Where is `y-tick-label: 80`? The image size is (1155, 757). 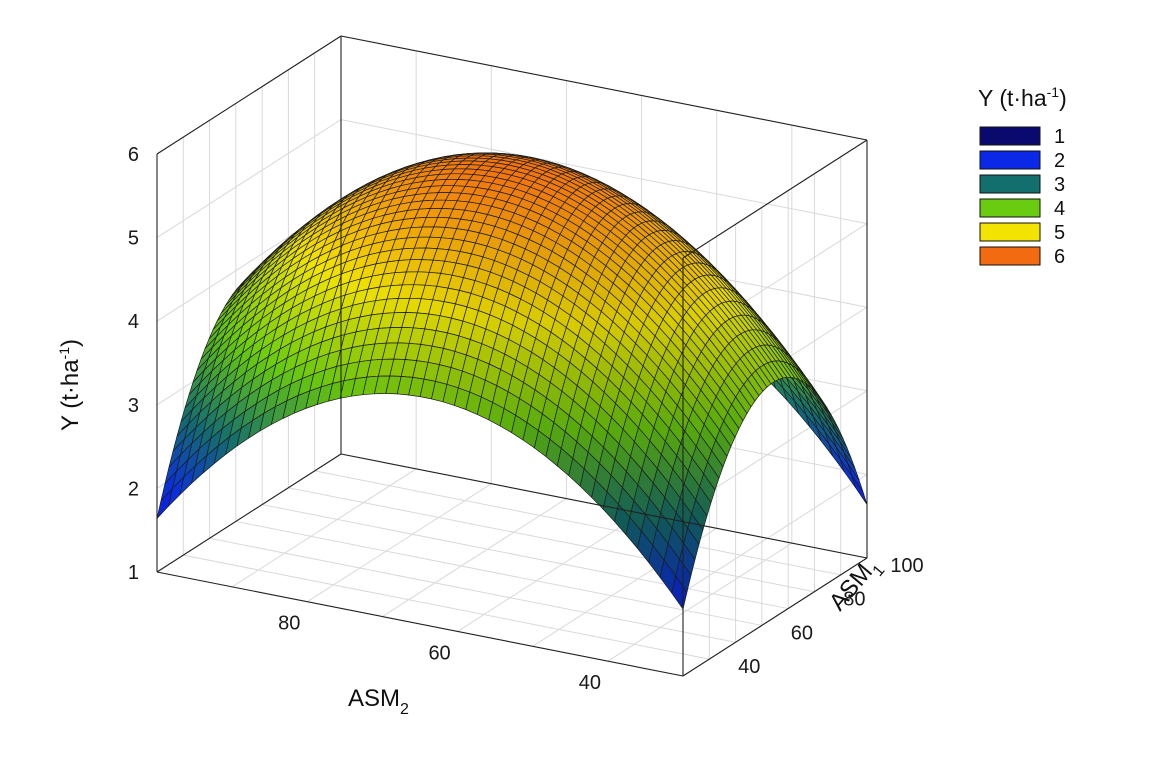 y-tick-label: 80 is located at coordinates (854, 600).